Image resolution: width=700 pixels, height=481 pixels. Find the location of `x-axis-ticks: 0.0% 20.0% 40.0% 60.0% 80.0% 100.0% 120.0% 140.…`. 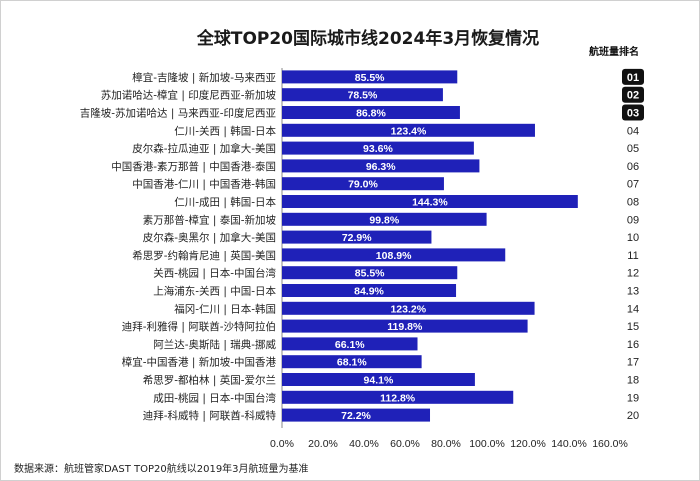

x-axis-ticks: 0.0% 20.0% 40.0% 60.0% 80.0% 100.0% 120.0% 140.… is located at coordinates (449, 444).